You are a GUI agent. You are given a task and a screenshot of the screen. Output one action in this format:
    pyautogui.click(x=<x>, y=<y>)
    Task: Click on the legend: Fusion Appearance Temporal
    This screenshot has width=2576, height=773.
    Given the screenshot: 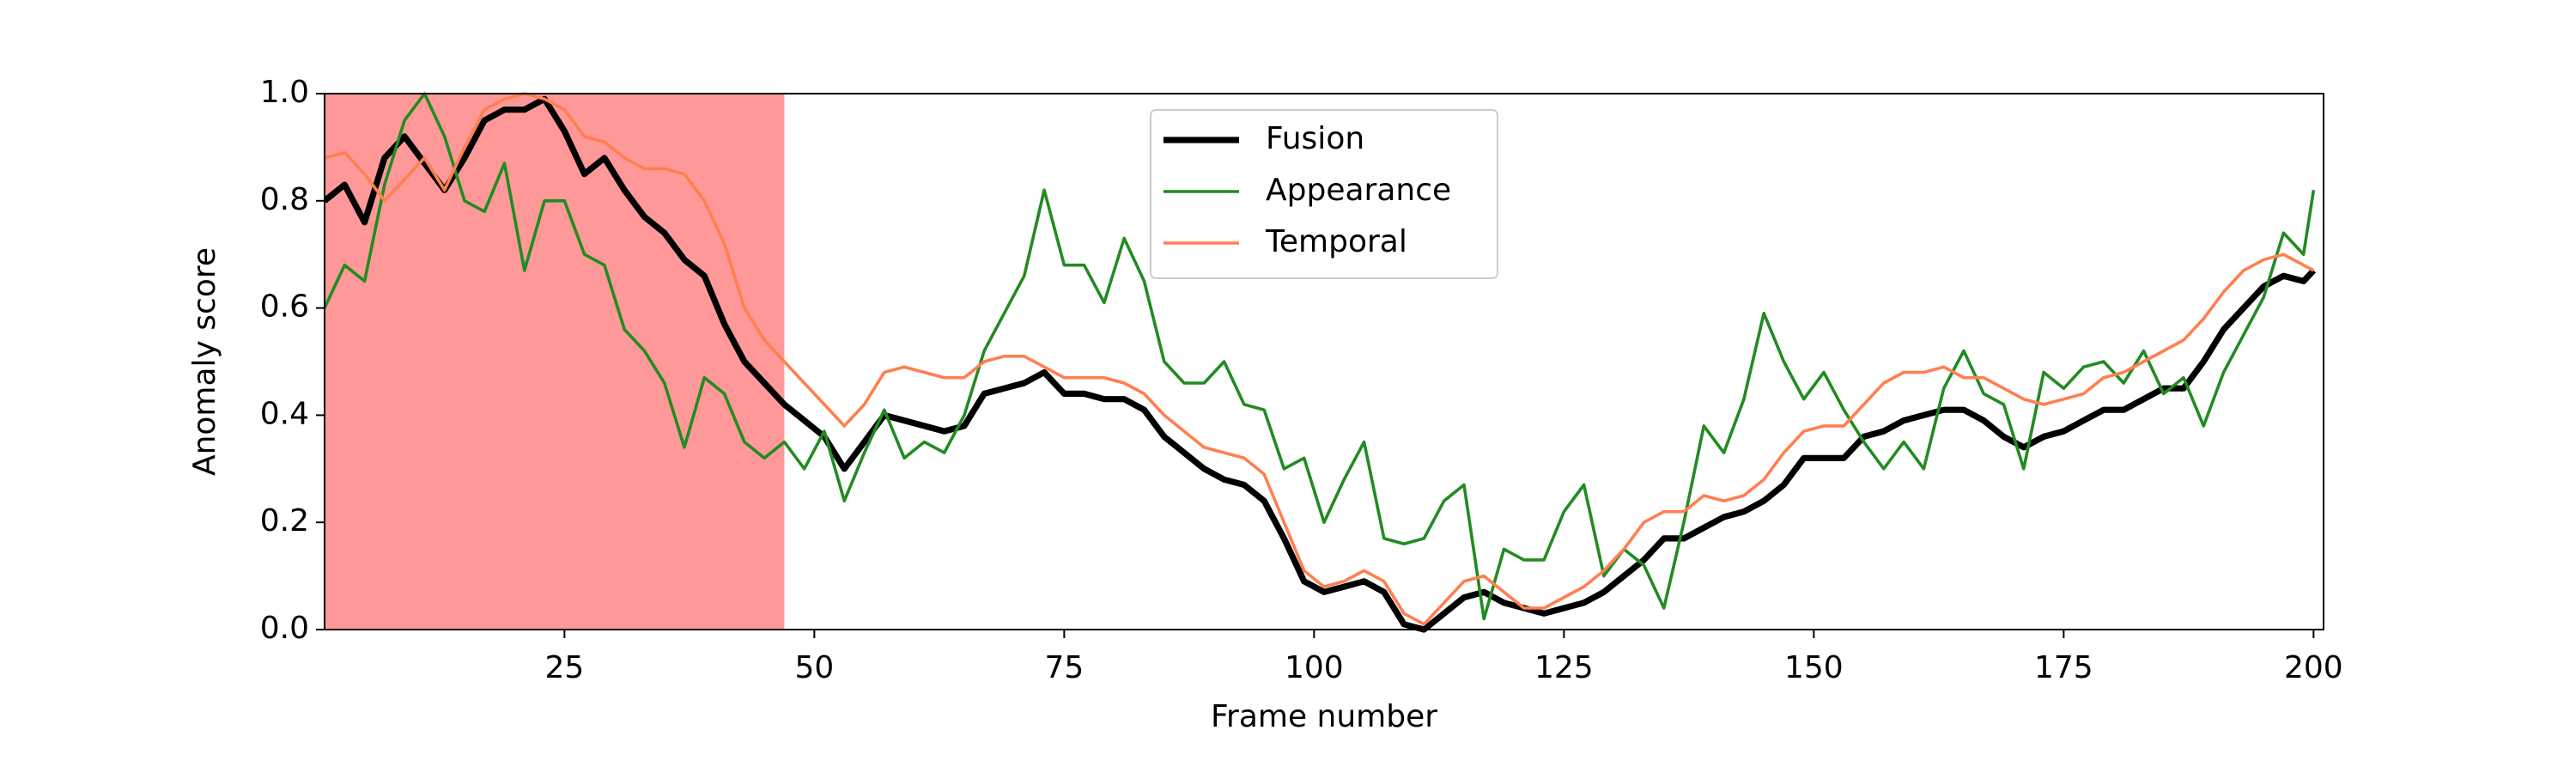 What is the action you would take?
    pyautogui.click(x=1324, y=194)
    